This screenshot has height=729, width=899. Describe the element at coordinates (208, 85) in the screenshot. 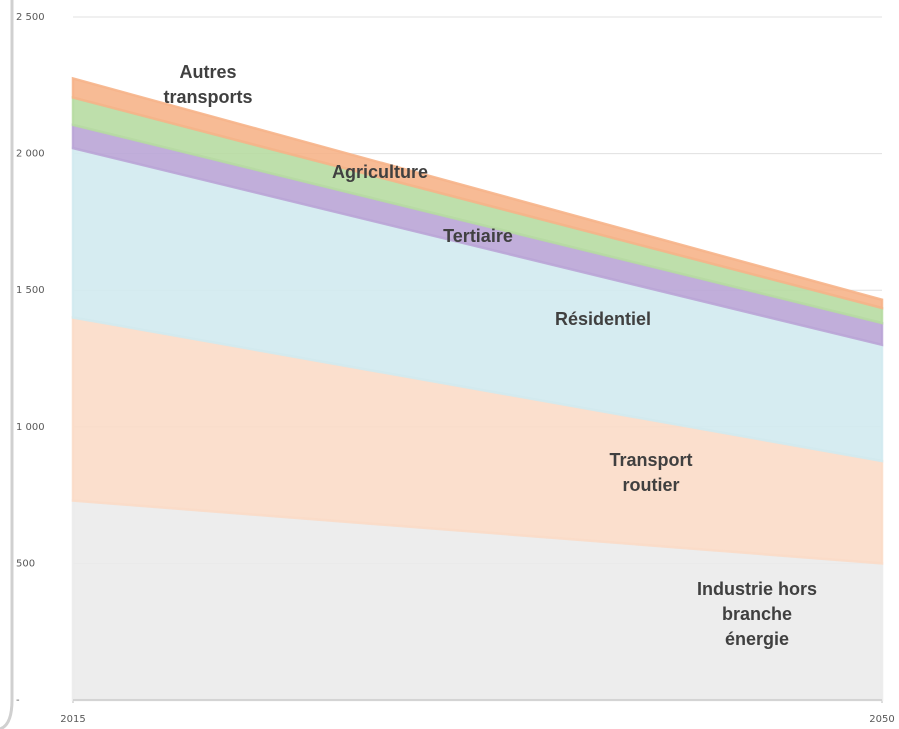

I see `series-label: Autres transports` at that location.